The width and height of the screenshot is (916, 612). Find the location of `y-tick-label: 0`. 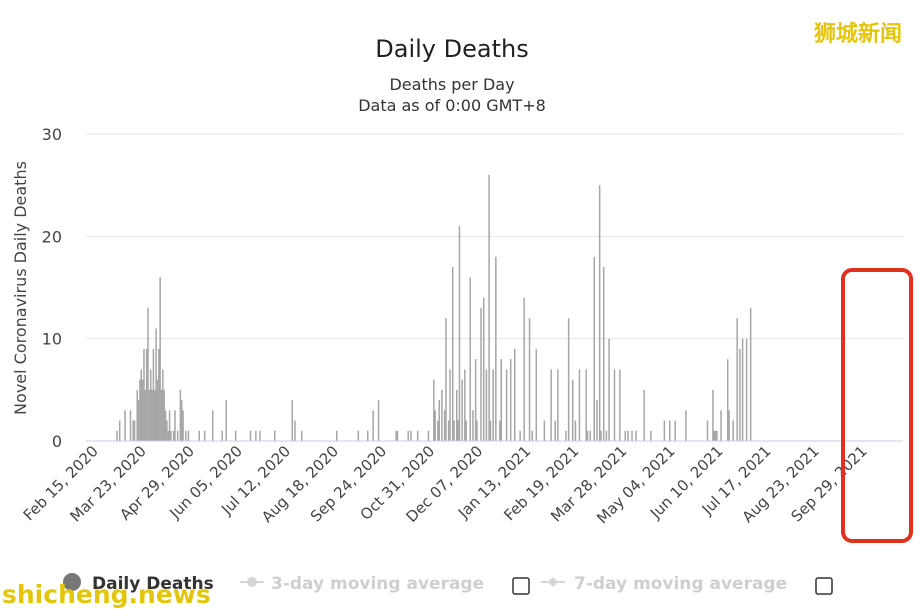

y-tick-label: 0 is located at coordinates (57, 441).